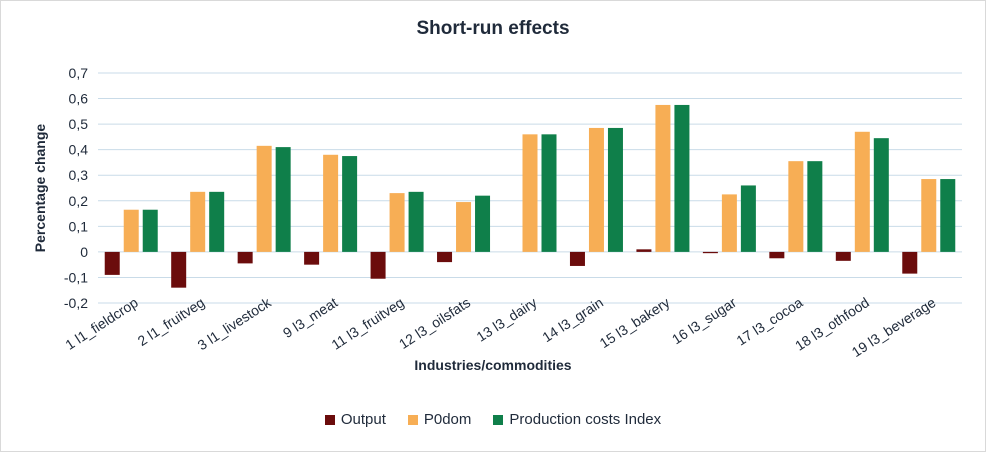 This screenshot has height=452, width=986. What do you see at coordinates (79, 201) in the screenshot?
I see `y-tick-label: 0,2` at bounding box center [79, 201].